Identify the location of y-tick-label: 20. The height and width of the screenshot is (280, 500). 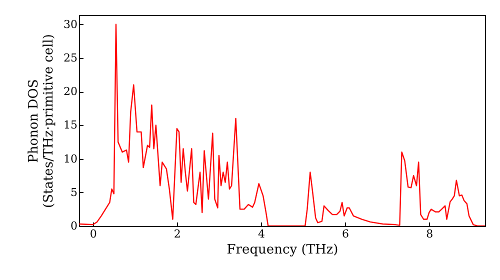
(71, 91).